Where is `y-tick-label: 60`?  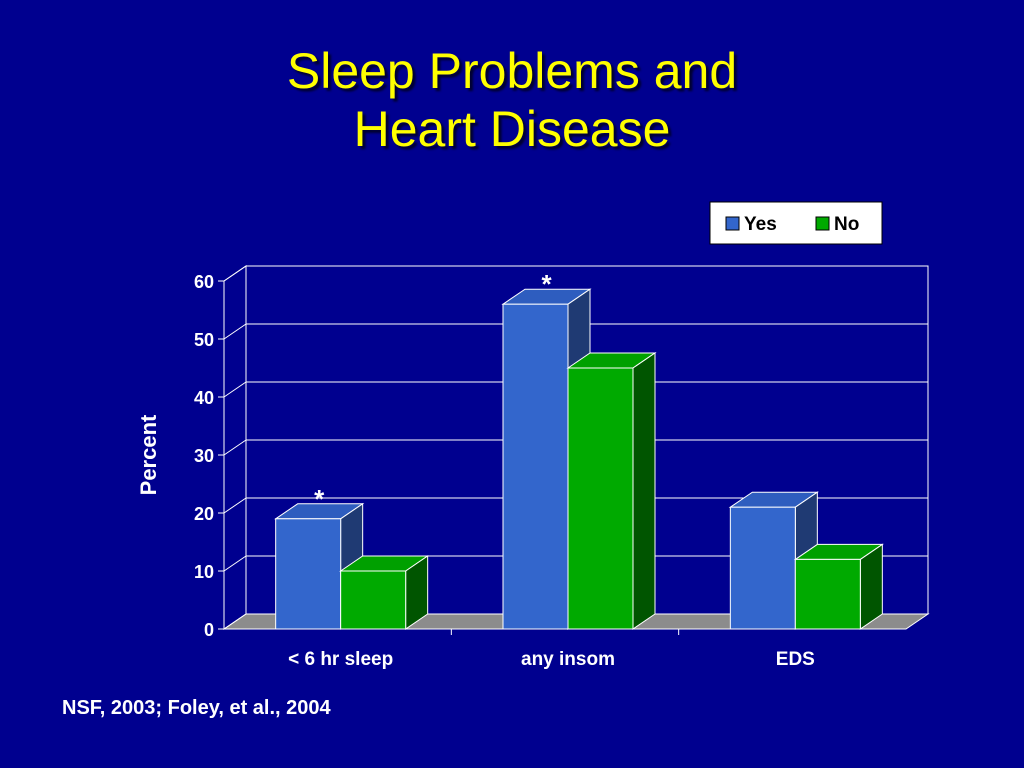
y-tick-label: 60 is located at coordinates (204, 282).